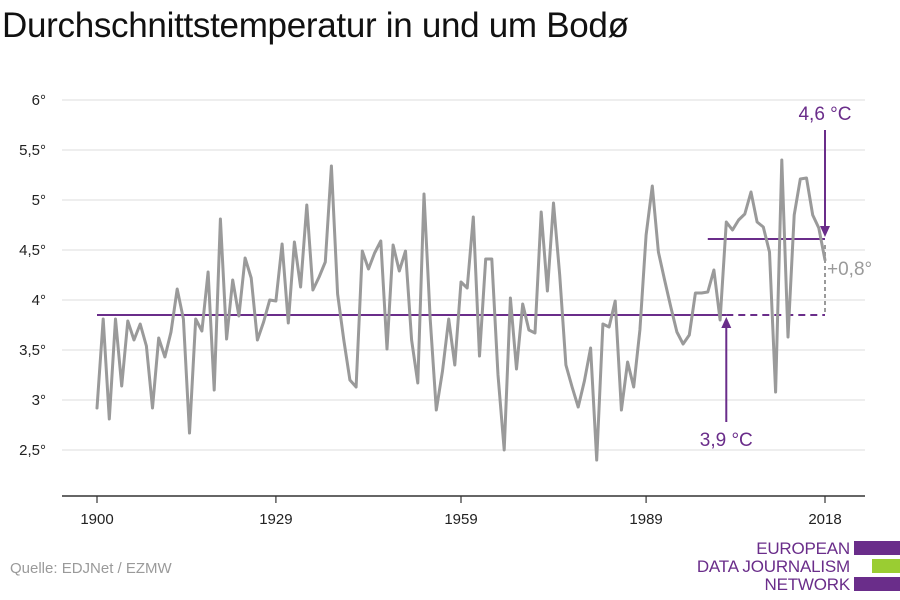  I want to click on x-tick-label-2: 1959, so click(460, 519).